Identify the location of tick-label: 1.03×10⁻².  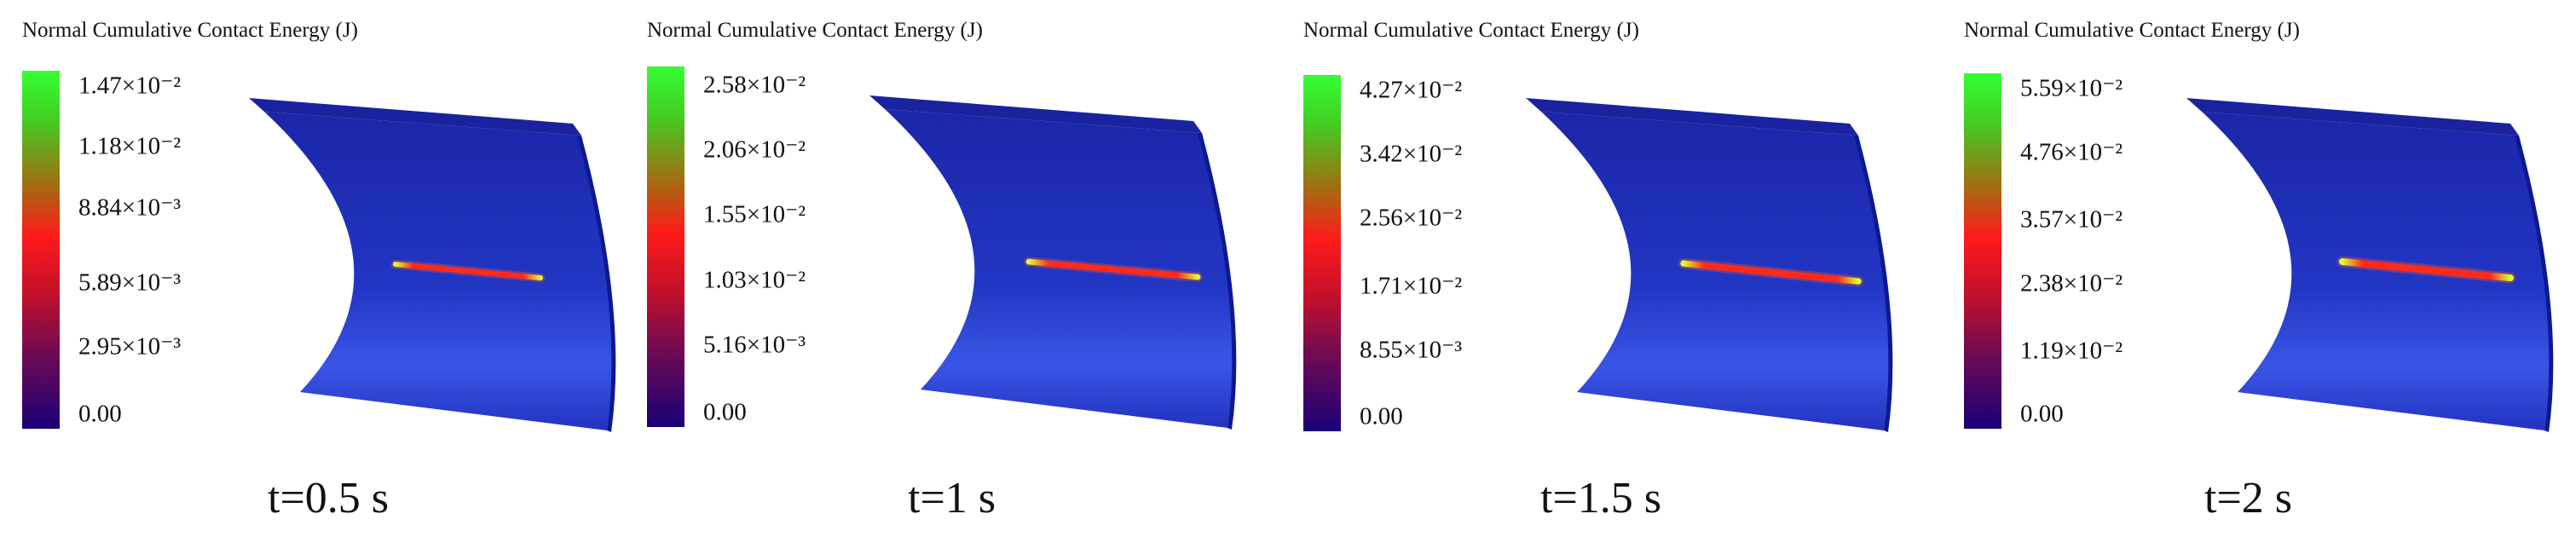
(754, 280).